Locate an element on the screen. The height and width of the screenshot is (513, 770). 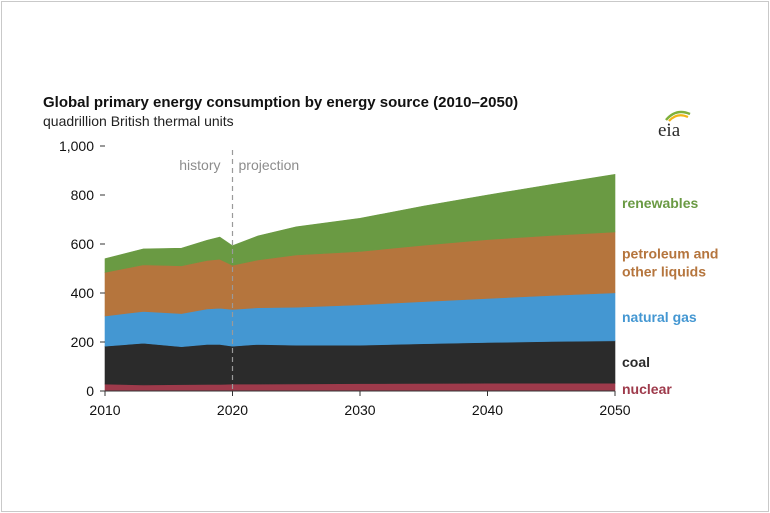
series-label-renewables: renewables is located at coordinates (660, 203).